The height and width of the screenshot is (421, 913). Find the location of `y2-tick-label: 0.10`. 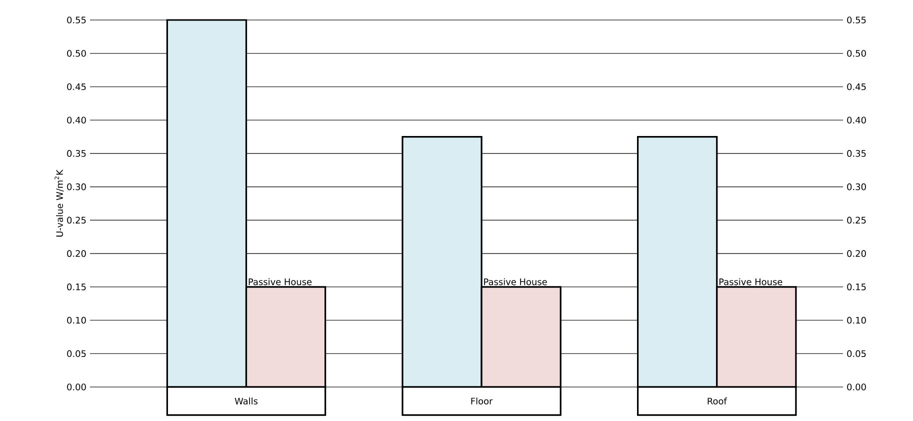

y2-tick-label: 0.10 is located at coordinates (856, 320).